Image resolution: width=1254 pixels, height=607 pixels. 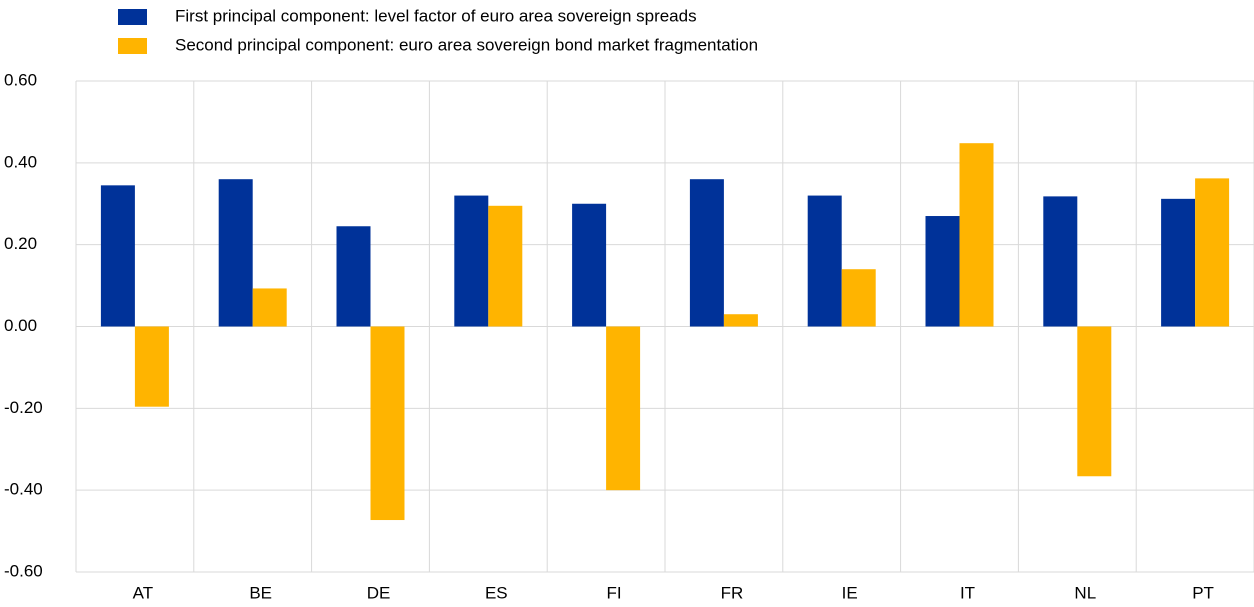 What do you see at coordinates (379, 592) in the screenshot?
I see `x-tick-label: DE` at bounding box center [379, 592].